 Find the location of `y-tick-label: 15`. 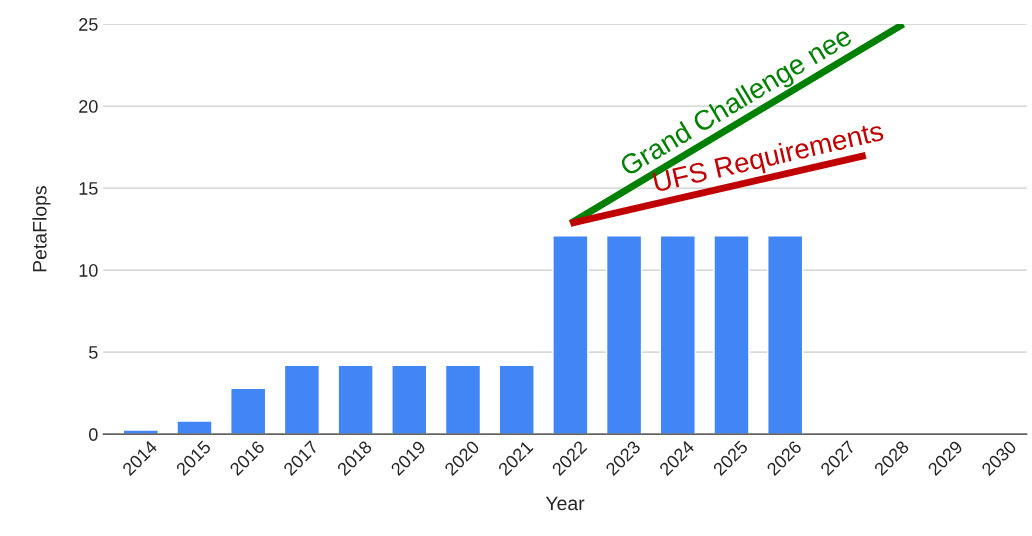

y-tick-label: 15 is located at coordinates (88, 188).